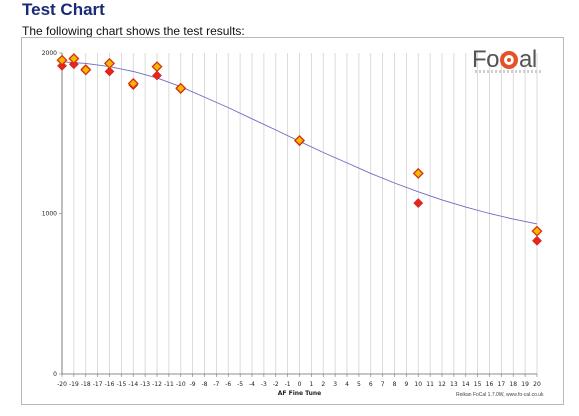  I want to click on x-tick-label: 0, so click(300, 384).